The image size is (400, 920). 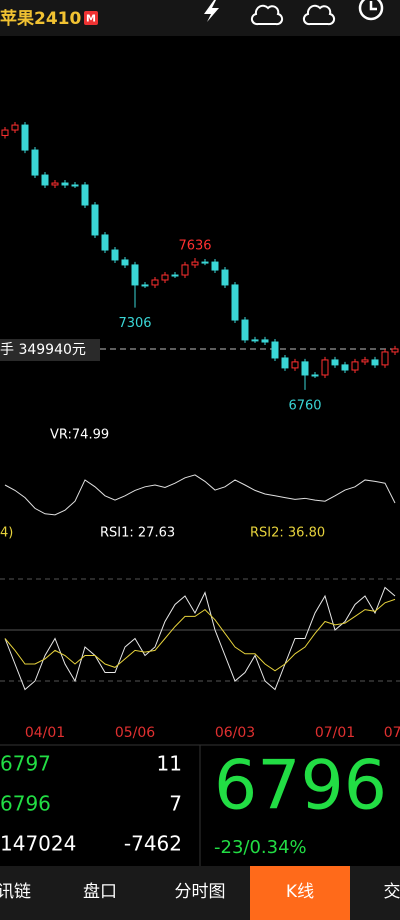 I want to click on quote-left: 6797, so click(x=25, y=764).